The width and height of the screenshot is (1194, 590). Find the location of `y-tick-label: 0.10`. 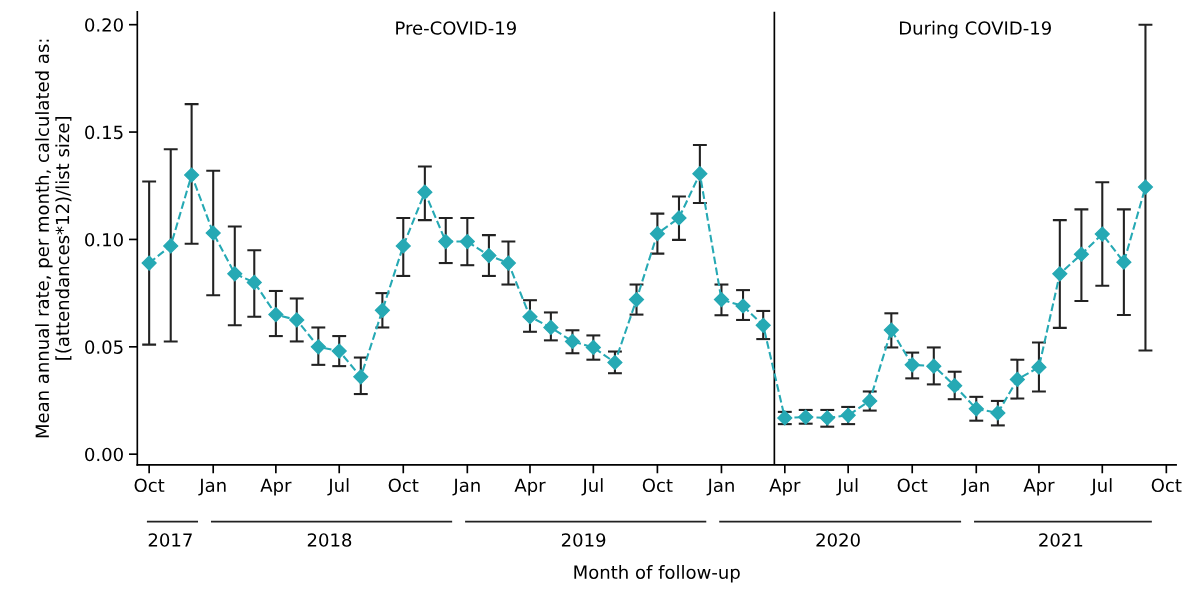

y-tick-label: 0.10 is located at coordinates (104, 239).